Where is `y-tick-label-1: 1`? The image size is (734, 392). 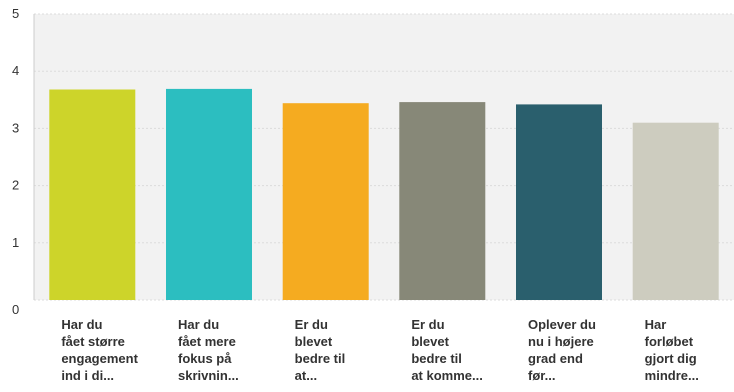 y-tick-label-1: 1 is located at coordinates (15, 242).